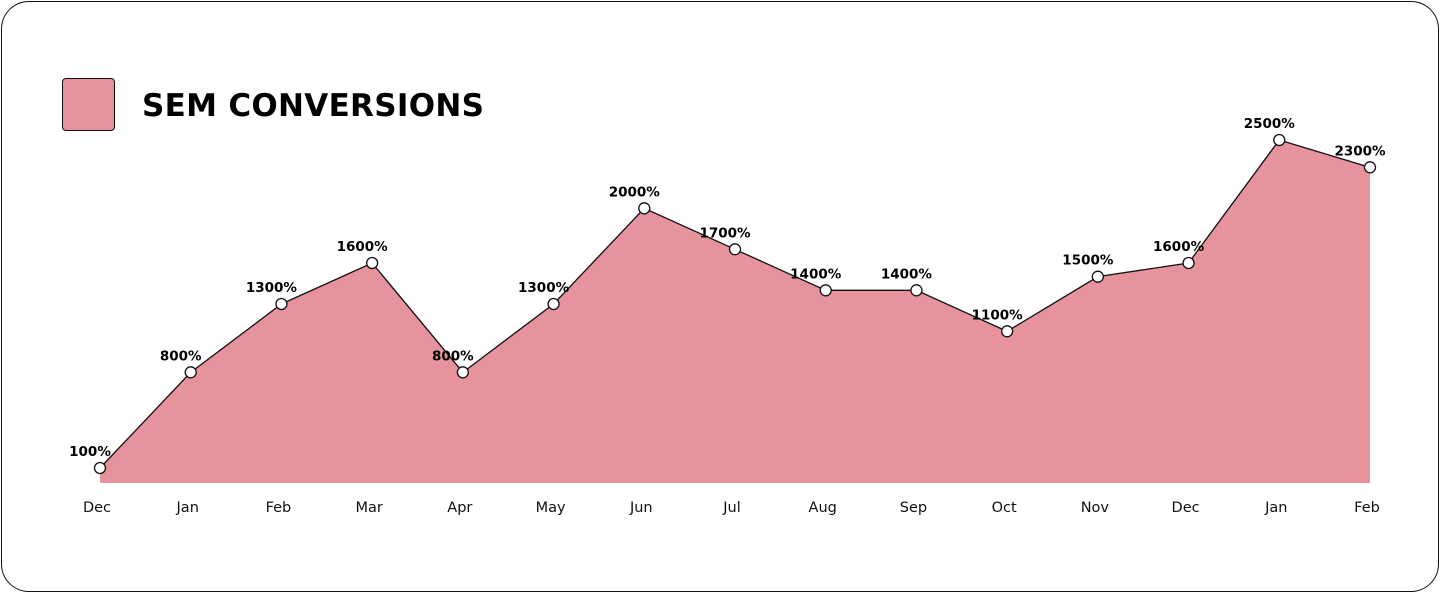 The image size is (1442, 595). What do you see at coordinates (998, 315) in the screenshot?
I see `data-label: 1100%` at bounding box center [998, 315].